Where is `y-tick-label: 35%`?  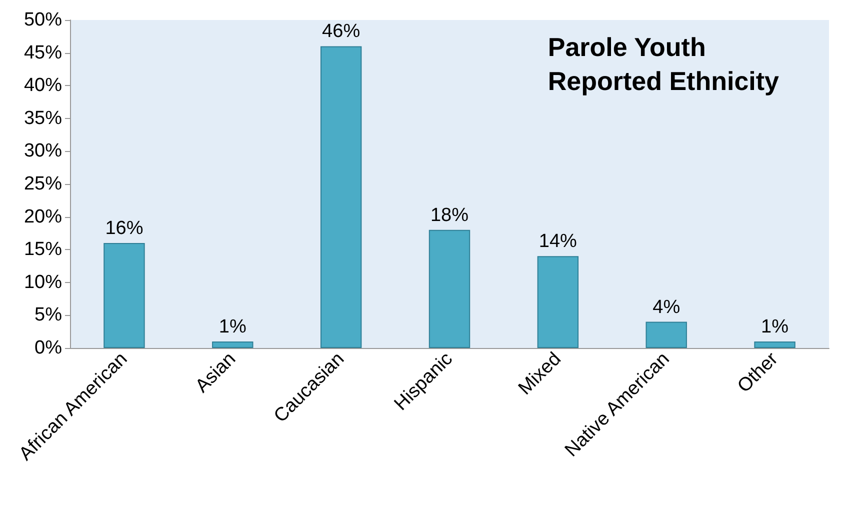
y-tick-label: 35% is located at coordinates (43, 118).